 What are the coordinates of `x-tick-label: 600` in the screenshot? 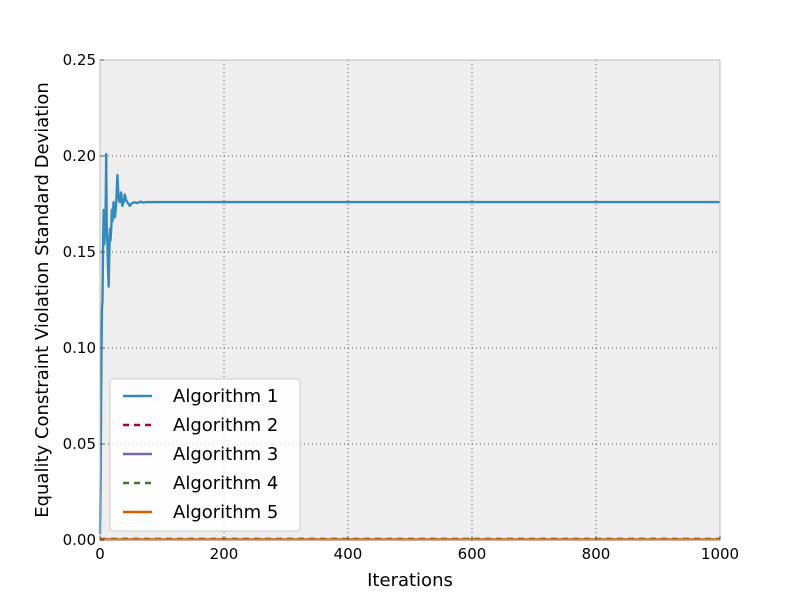 It's located at (472, 554).